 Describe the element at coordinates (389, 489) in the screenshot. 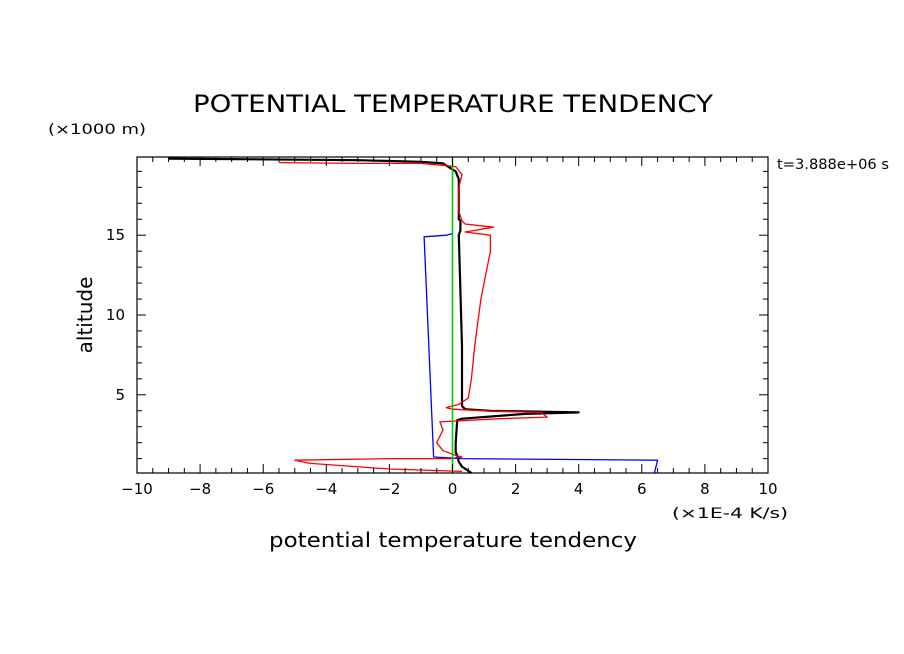

I see `x-tick-label: −2` at that location.